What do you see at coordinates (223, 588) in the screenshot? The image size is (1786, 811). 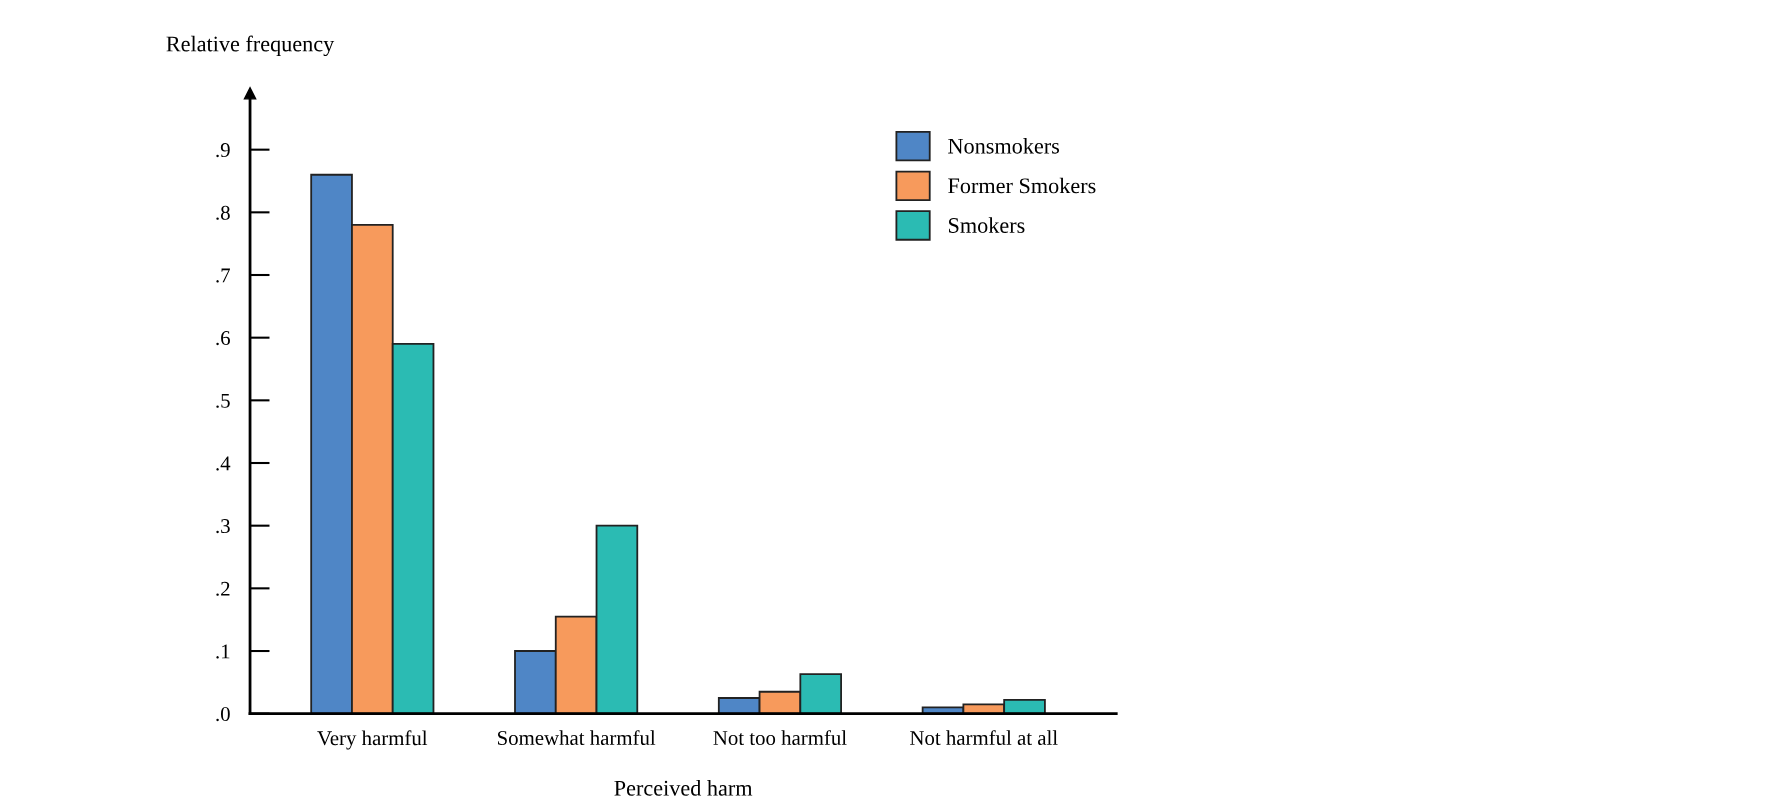 I see `y-tick-label: .2` at bounding box center [223, 588].